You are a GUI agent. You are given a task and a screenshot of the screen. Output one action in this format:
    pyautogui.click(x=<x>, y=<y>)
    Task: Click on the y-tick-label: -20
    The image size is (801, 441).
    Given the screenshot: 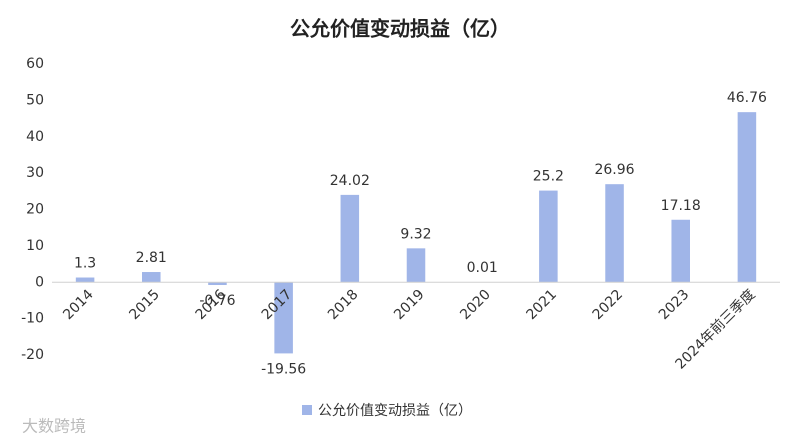 What is the action you would take?
    pyautogui.click(x=32, y=355)
    